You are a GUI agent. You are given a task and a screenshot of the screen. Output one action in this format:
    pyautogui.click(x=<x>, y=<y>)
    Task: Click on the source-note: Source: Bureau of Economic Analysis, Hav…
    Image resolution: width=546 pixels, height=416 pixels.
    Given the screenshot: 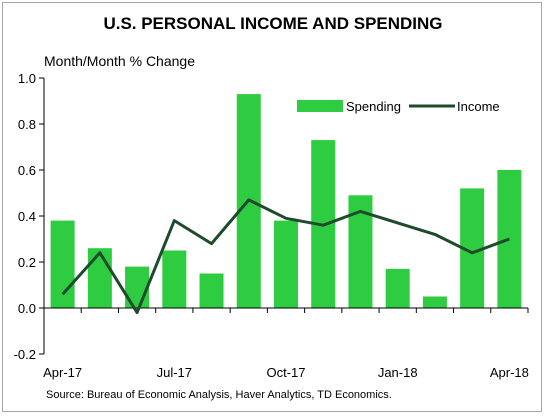 What is the action you would take?
    pyautogui.click(x=219, y=395)
    